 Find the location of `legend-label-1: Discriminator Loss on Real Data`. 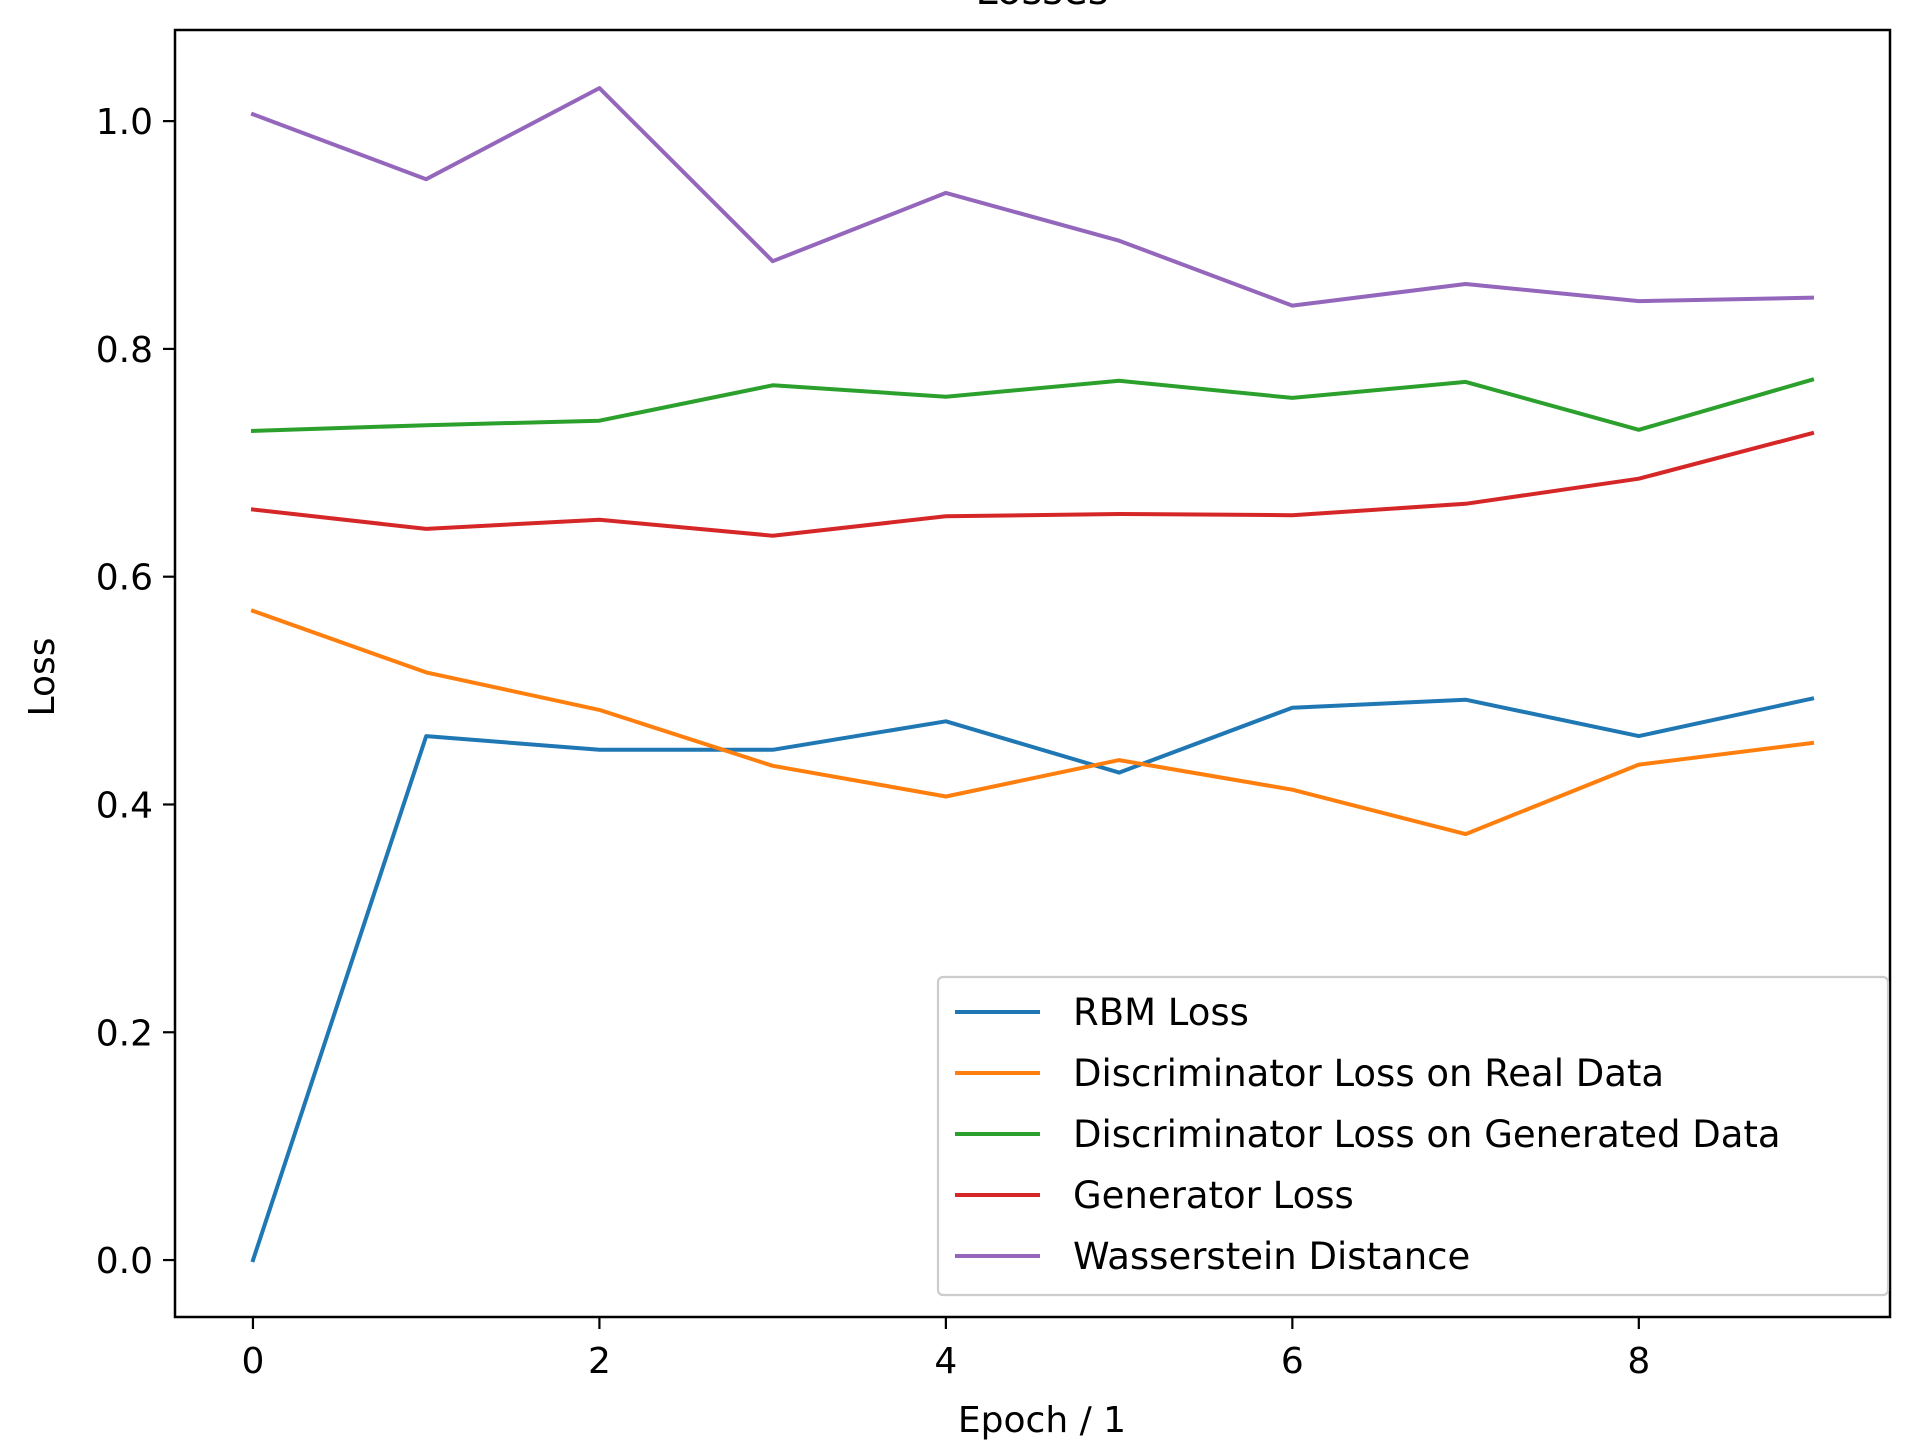

legend-label-1: Discriminator Loss on Real Data is located at coordinates (1368, 1073).